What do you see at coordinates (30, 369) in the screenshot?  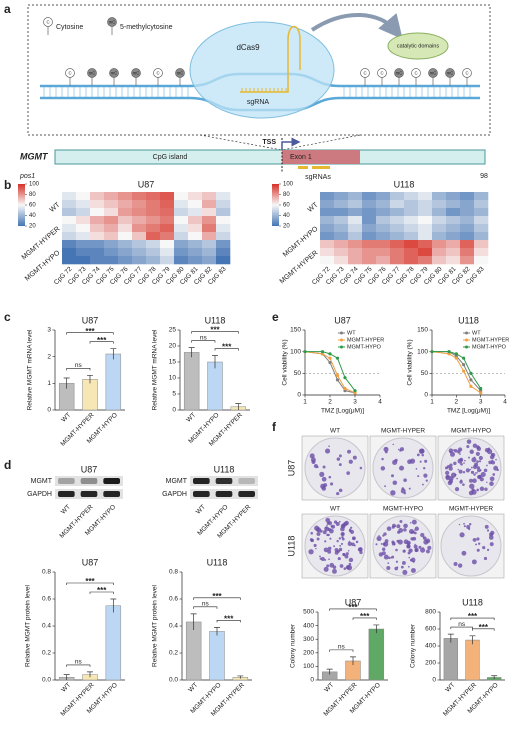 I see `y-axis-label: Relative MGMT mRNA level` at bounding box center [30, 369].